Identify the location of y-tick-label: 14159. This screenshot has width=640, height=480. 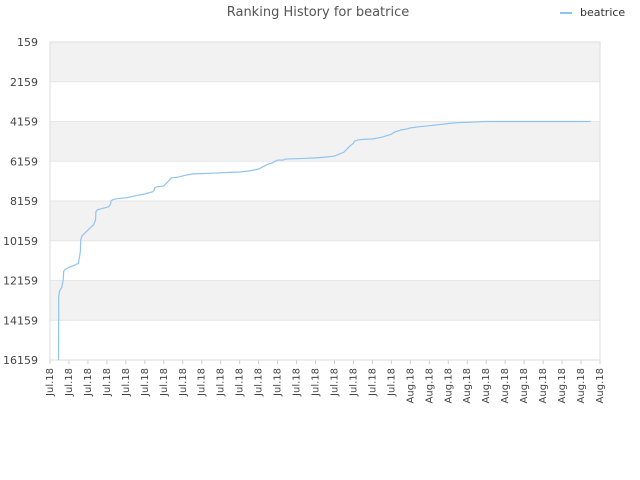
(20, 320).